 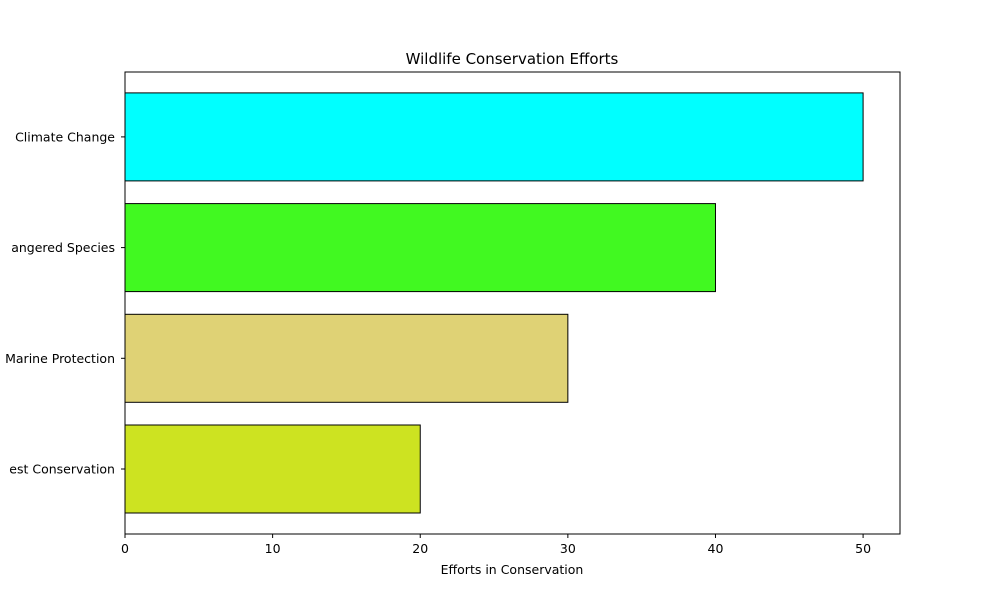 I want to click on x-axis-label: Efforts in Conservation, so click(x=512, y=569).